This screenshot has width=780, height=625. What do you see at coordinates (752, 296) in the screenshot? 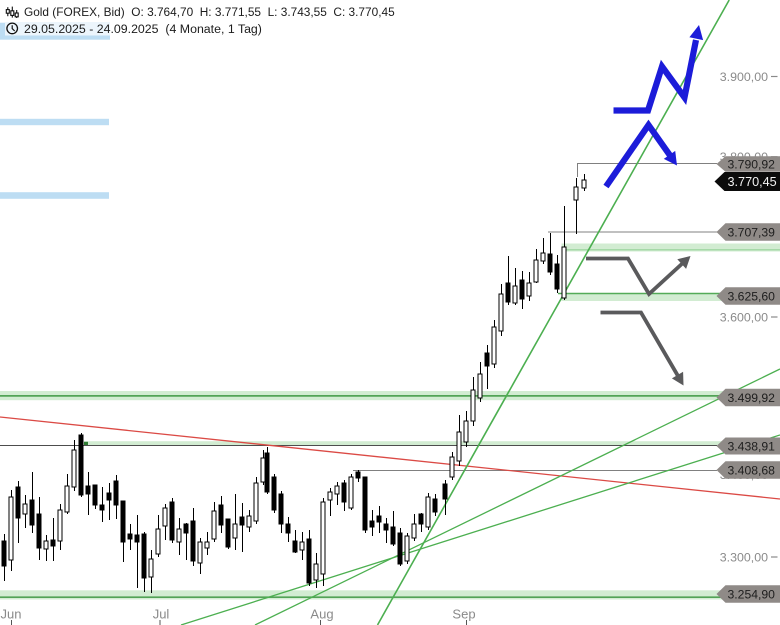
I see `svg-text: 3.625,60` at bounding box center [752, 296].